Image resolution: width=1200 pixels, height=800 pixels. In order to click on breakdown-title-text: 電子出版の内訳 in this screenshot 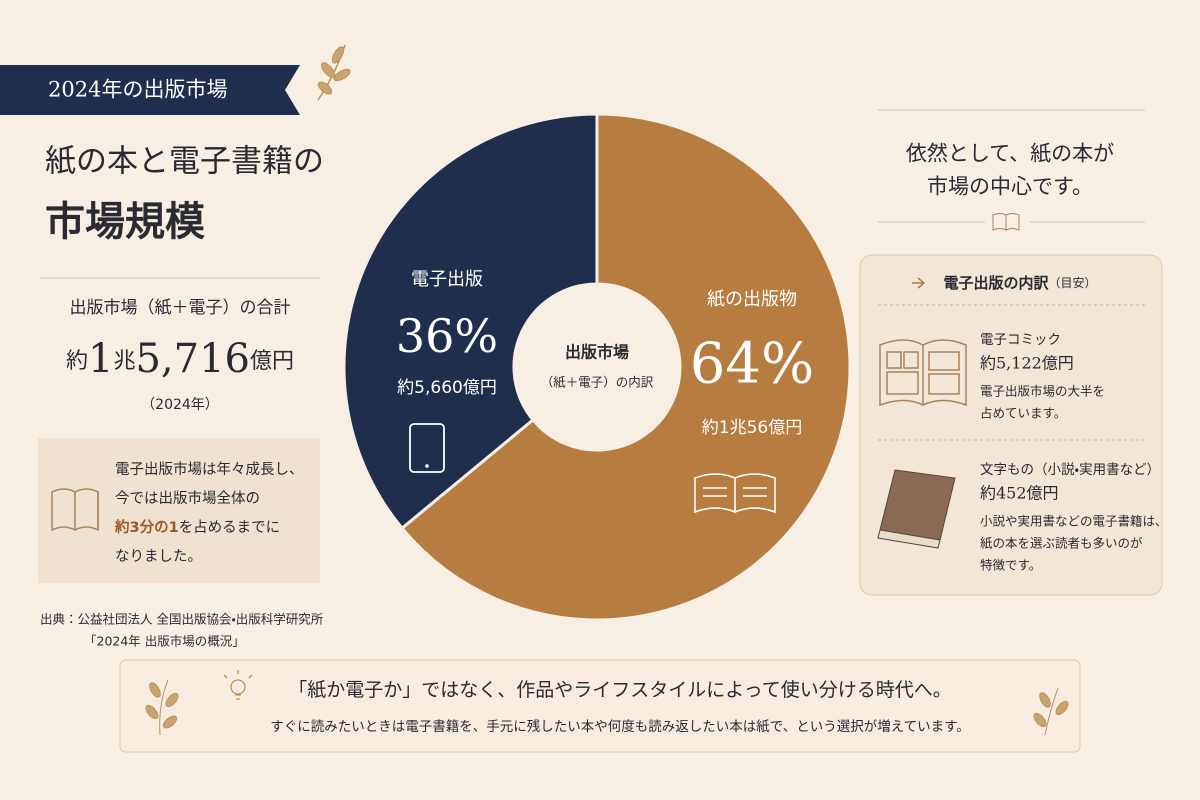, I will do `click(996, 283)`.